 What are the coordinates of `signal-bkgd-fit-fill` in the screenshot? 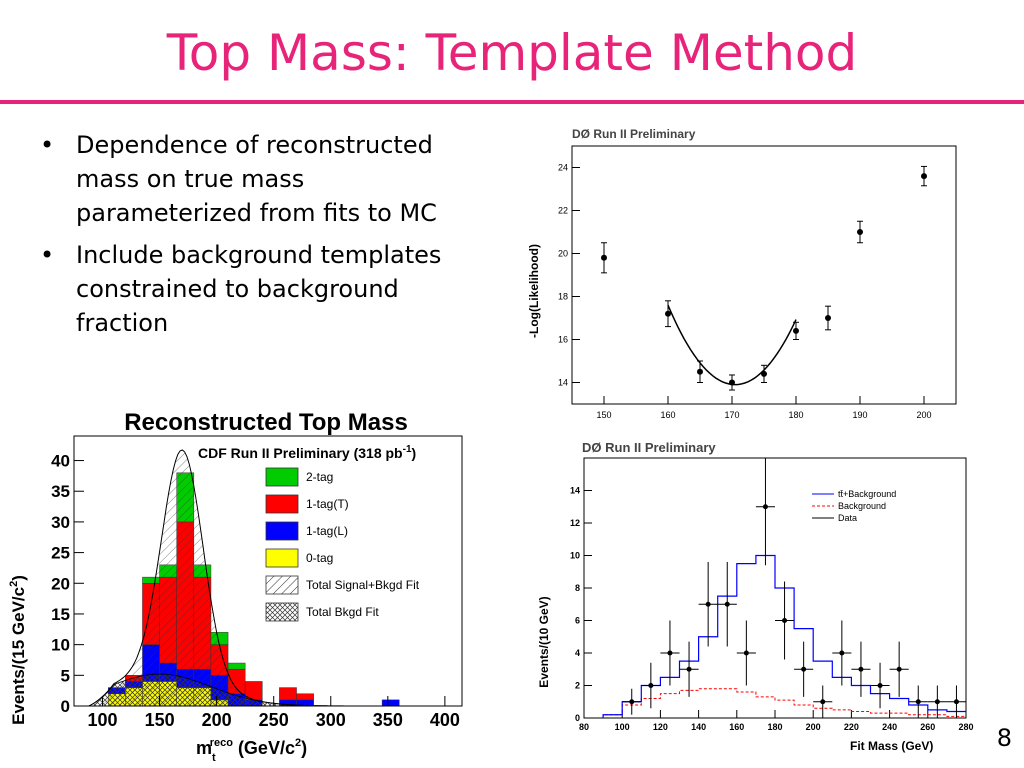 It's located at (227, 578).